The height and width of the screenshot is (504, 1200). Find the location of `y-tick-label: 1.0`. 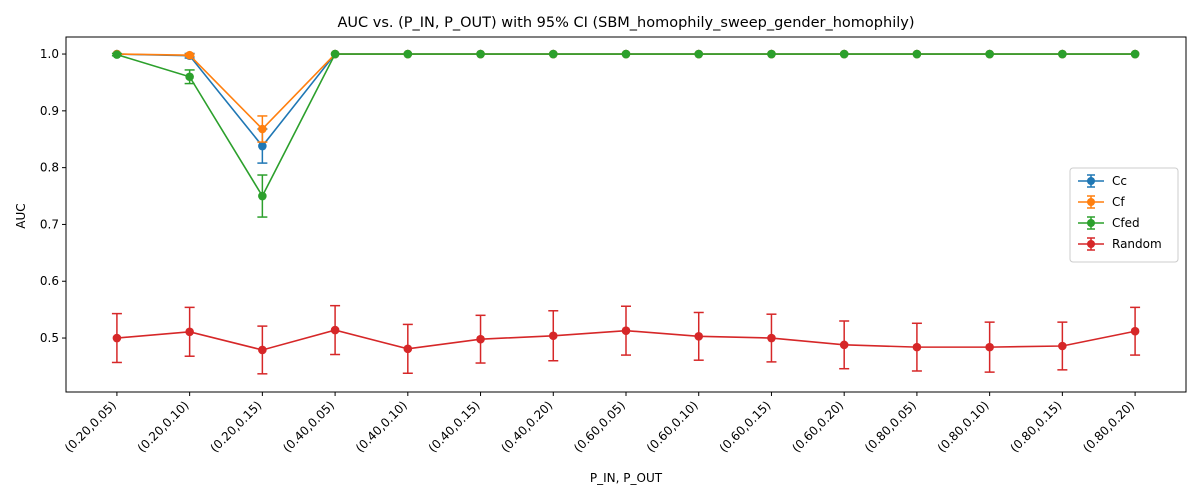

y-tick-label: 1.0 is located at coordinates (49, 54).